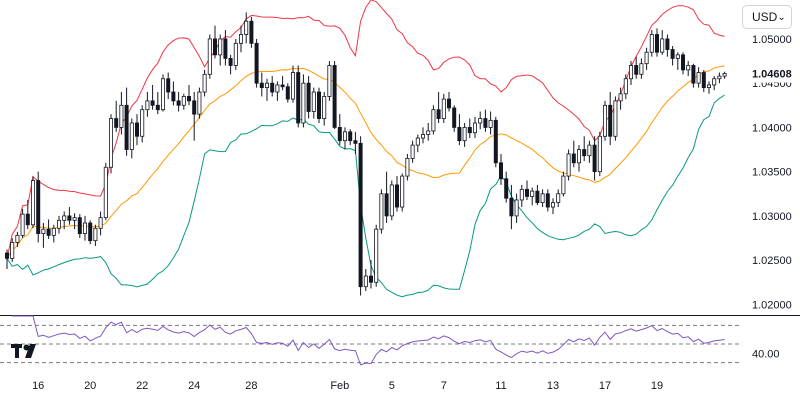  What do you see at coordinates (772, 305) in the screenshot?
I see `price-tick-label: 1.02000` at bounding box center [772, 305].